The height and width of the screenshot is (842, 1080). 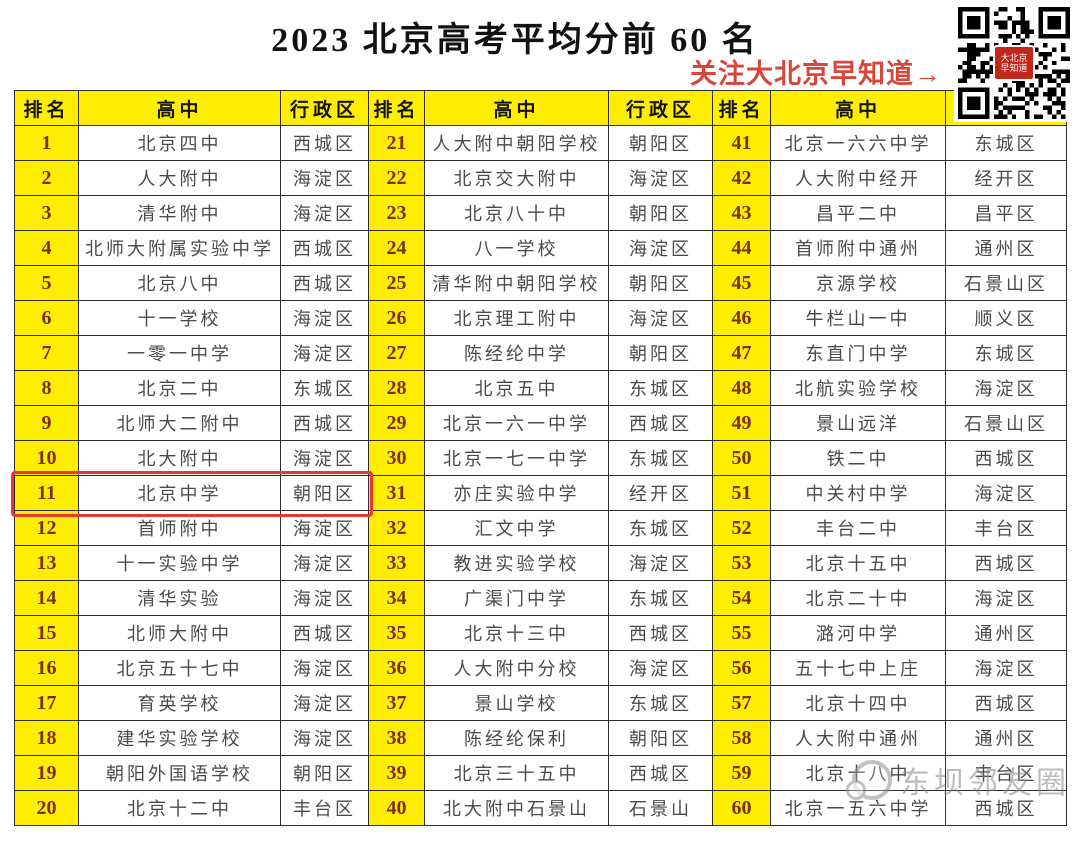 I want to click on rank-cell: 28, so click(x=396, y=388).